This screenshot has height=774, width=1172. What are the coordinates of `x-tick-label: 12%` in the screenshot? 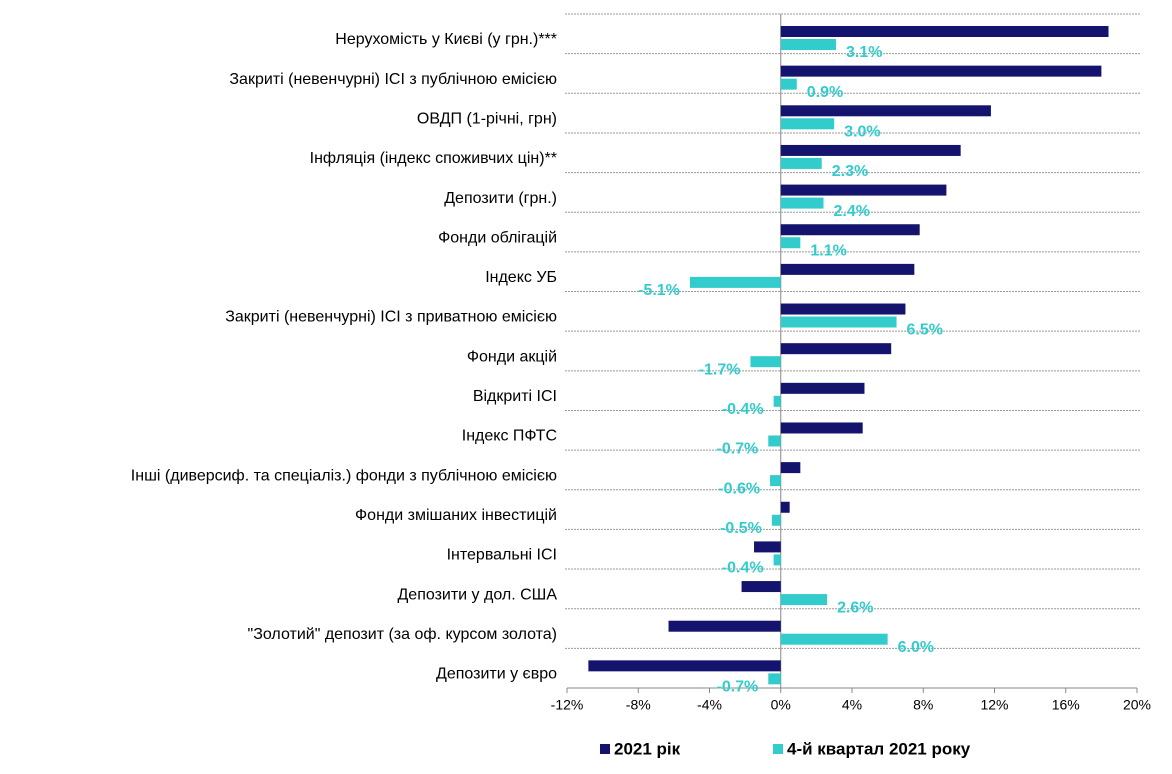 It's located at (994, 705).